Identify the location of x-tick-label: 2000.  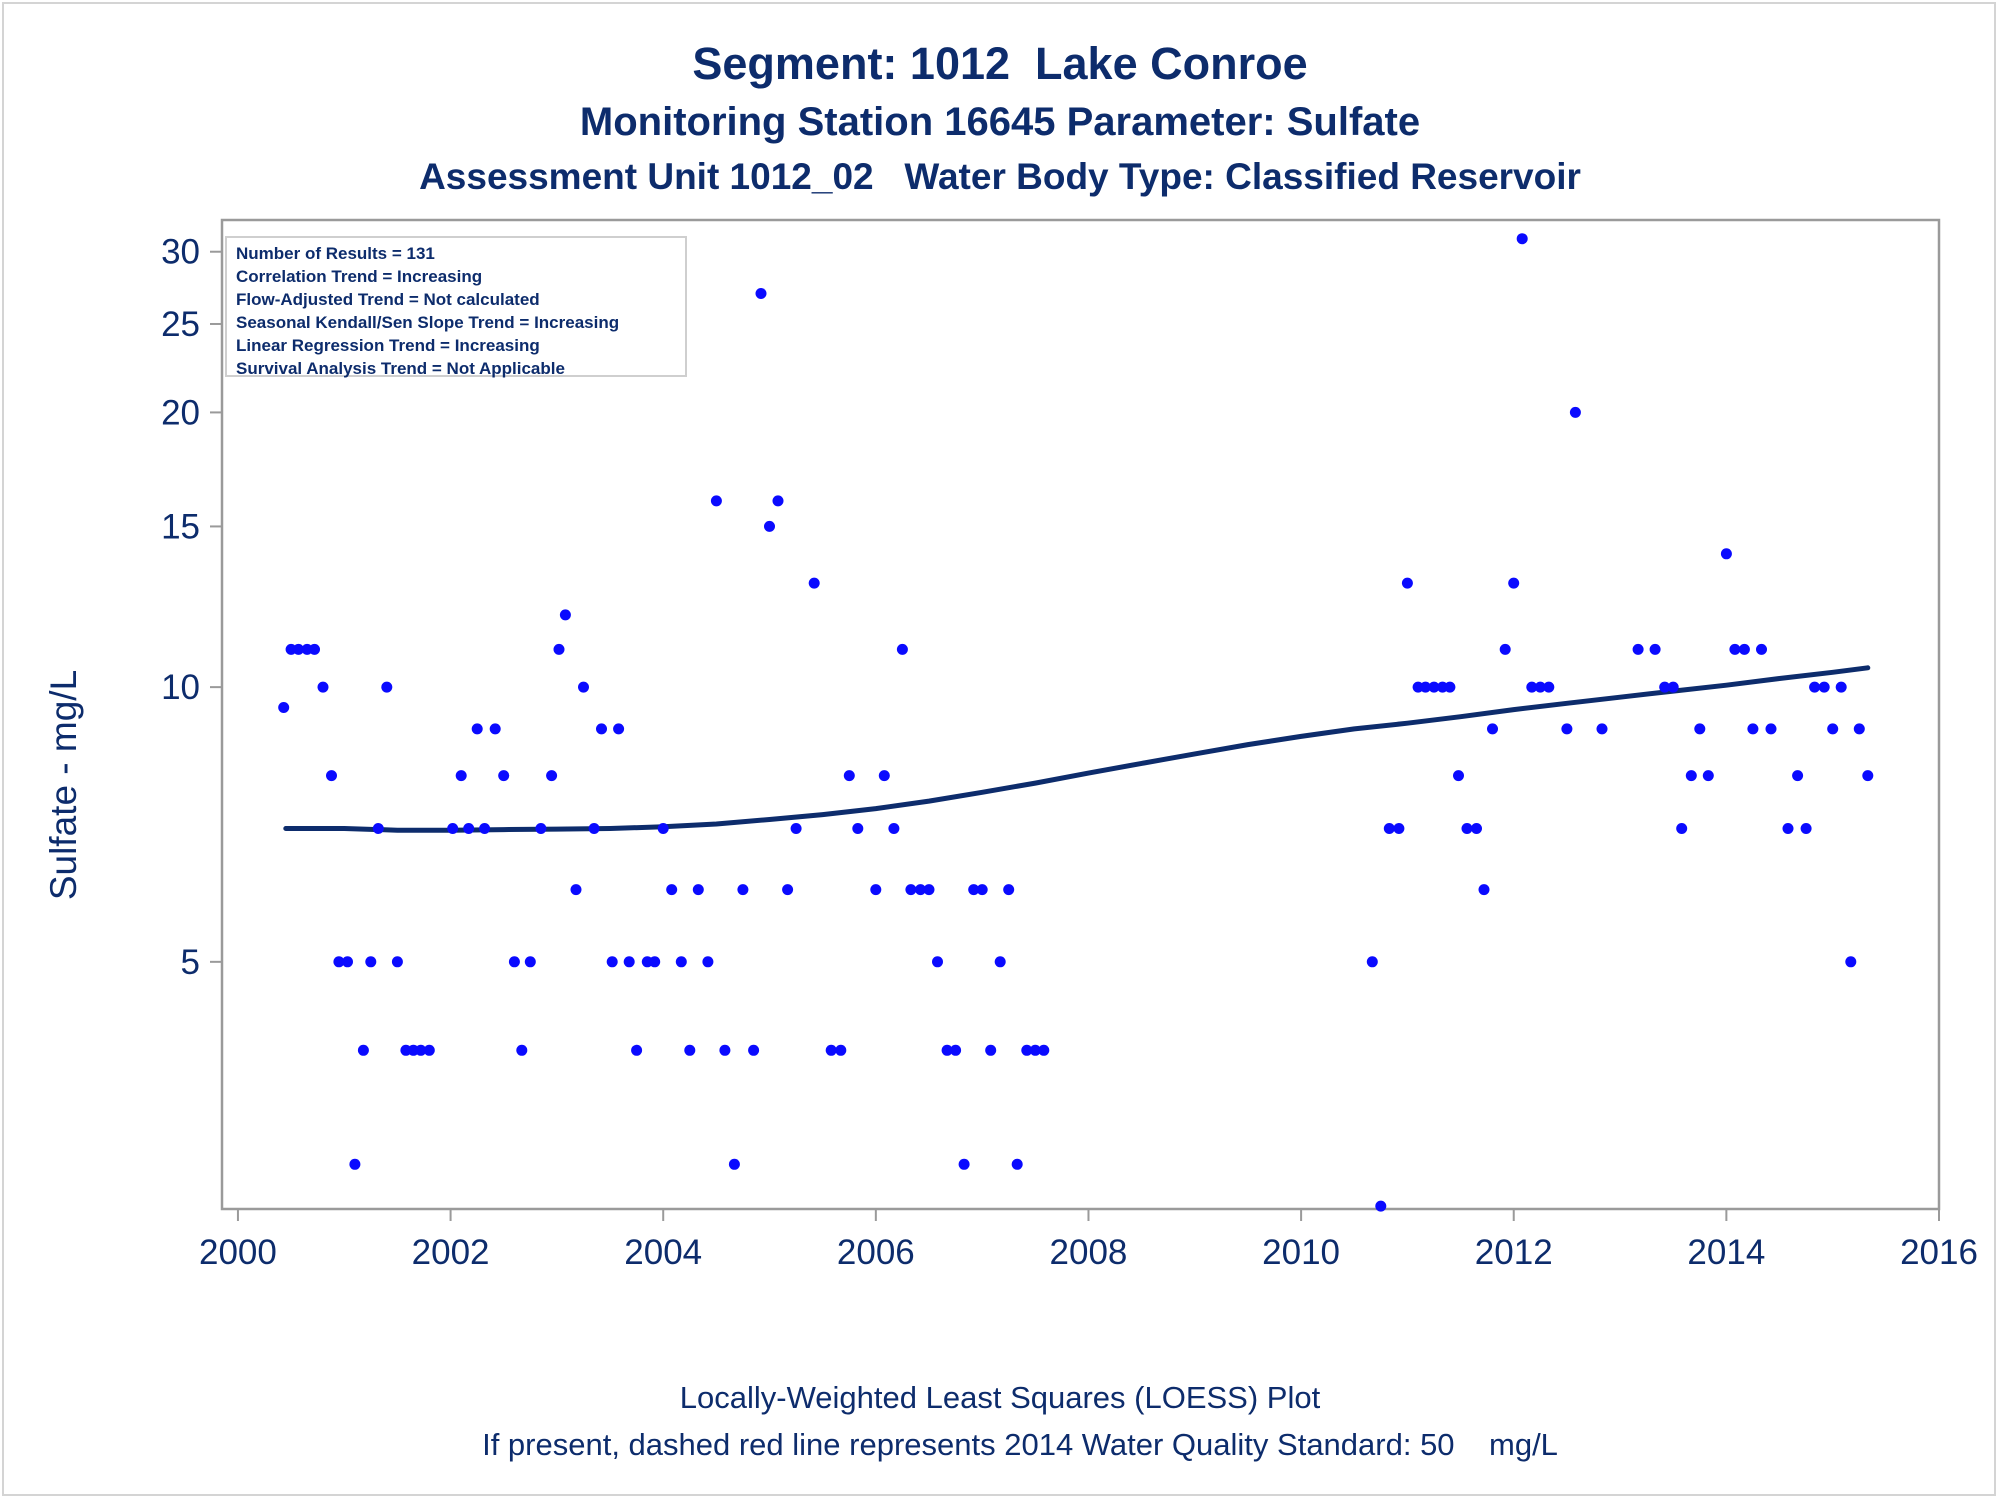
(238, 1252).